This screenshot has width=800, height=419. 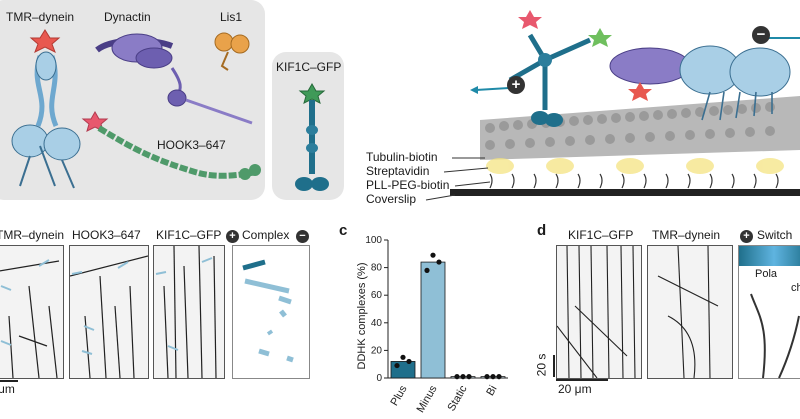 I want to click on chart-x-tick-label: Static, so click(x=457, y=398).